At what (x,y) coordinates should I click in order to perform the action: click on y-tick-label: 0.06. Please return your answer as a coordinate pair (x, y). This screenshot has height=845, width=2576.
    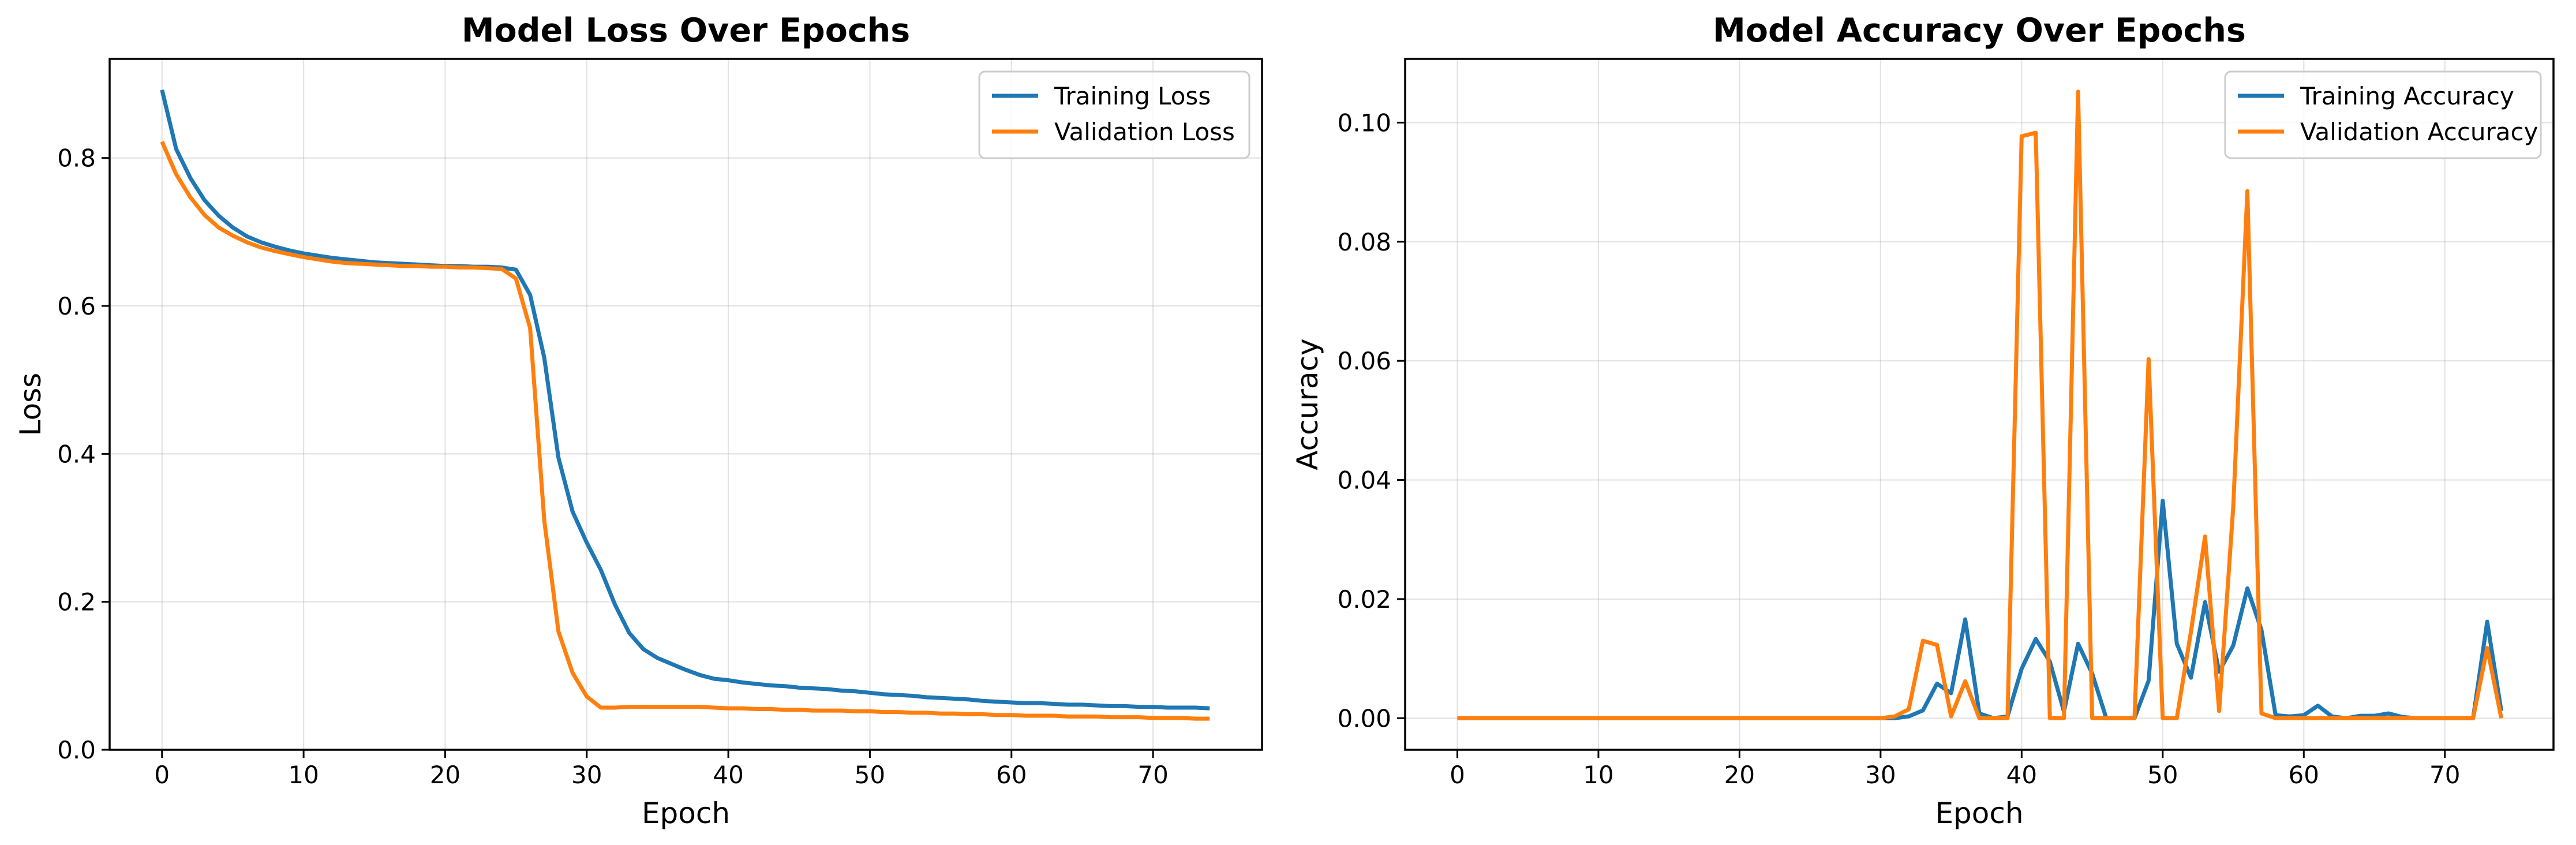
    Looking at the image, I should click on (1364, 361).